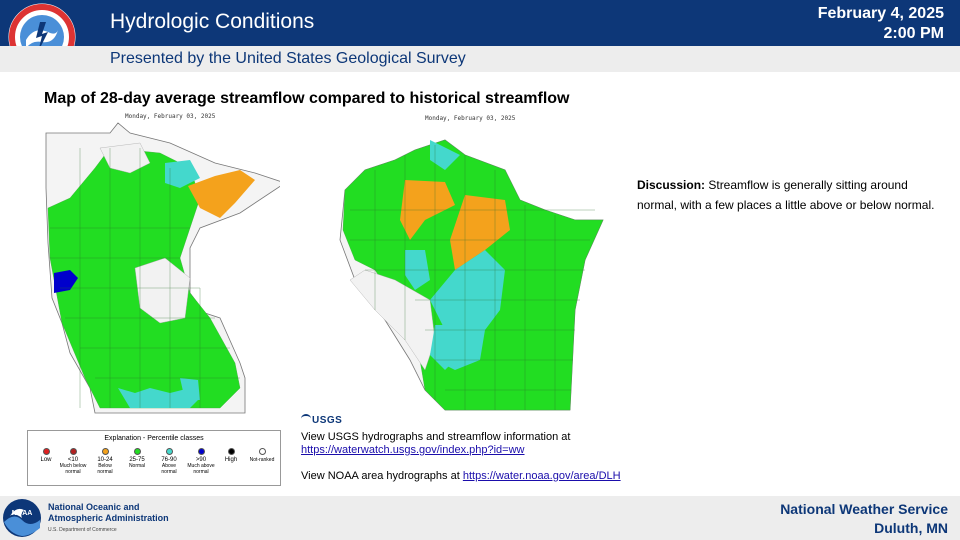  Describe the element at coordinates (470, 118) in the screenshot. I see `wi-map-date: Monday, February 03, 2025` at that location.